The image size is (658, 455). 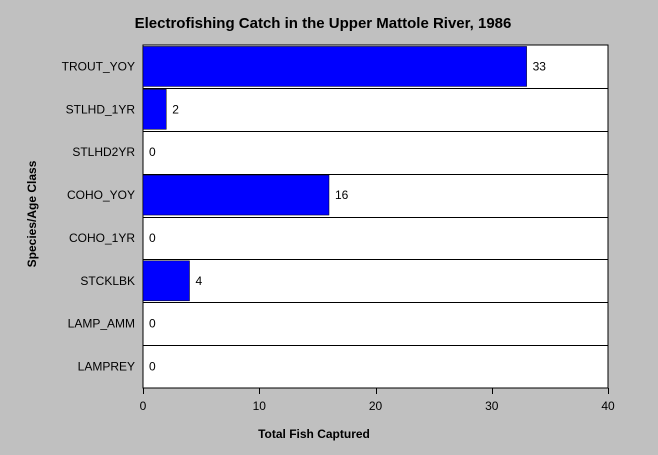 What do you see at coordinates (101, 195) in the screenshot?
I see `y-tick-label: COHO_YOY` at bounding box center [101, 195].